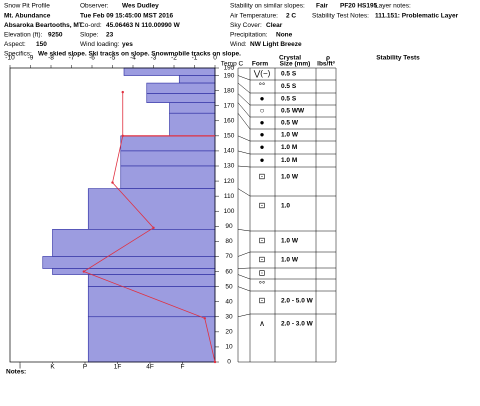 This screenshot has width=480, height=406. What do you see at coordinates (229, 226) in the screenshot?
I see `height-tick-label: 90` at bounding box center [229, 226].